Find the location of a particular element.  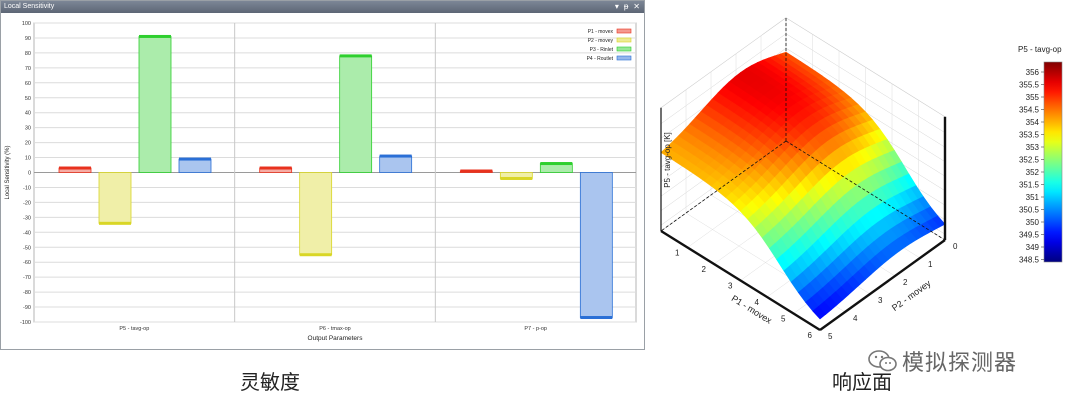

y-tick-label: -80 is located at coordinates (27, 293).